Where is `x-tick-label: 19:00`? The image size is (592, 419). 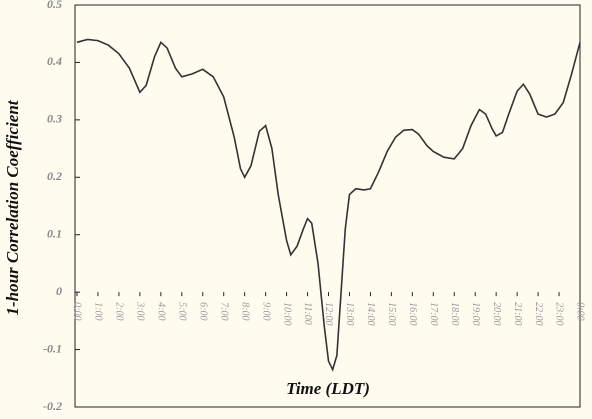
x-tick-label: 19:00 is located at coordinates (475, 313).